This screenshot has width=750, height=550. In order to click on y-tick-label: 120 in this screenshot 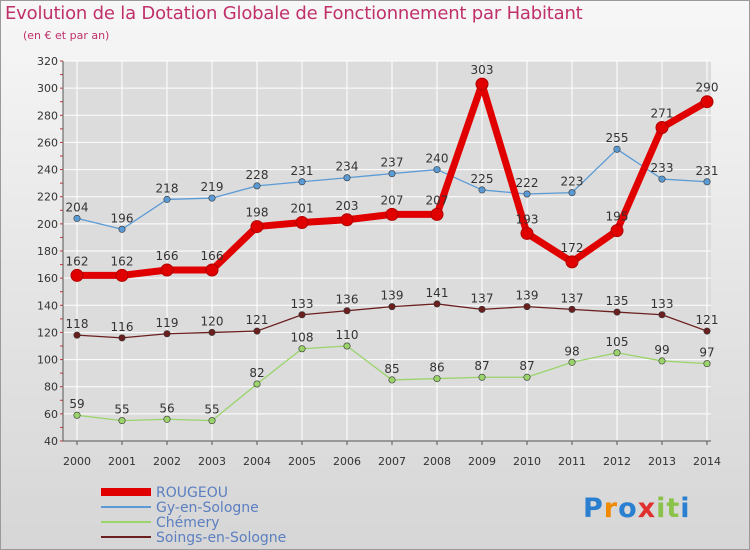, I will do `click(47, 332)`.